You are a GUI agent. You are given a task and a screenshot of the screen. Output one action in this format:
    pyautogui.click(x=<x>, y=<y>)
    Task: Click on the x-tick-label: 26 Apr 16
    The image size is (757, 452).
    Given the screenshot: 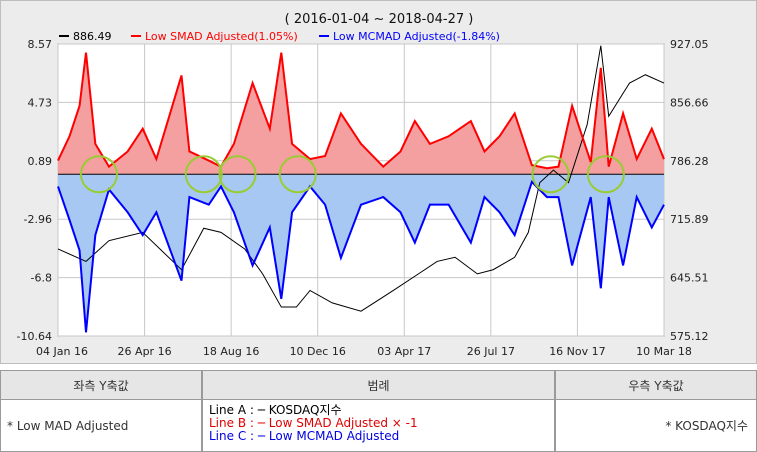 What is the action you would take?
    pyautogui.click(x=145, y=351)
    